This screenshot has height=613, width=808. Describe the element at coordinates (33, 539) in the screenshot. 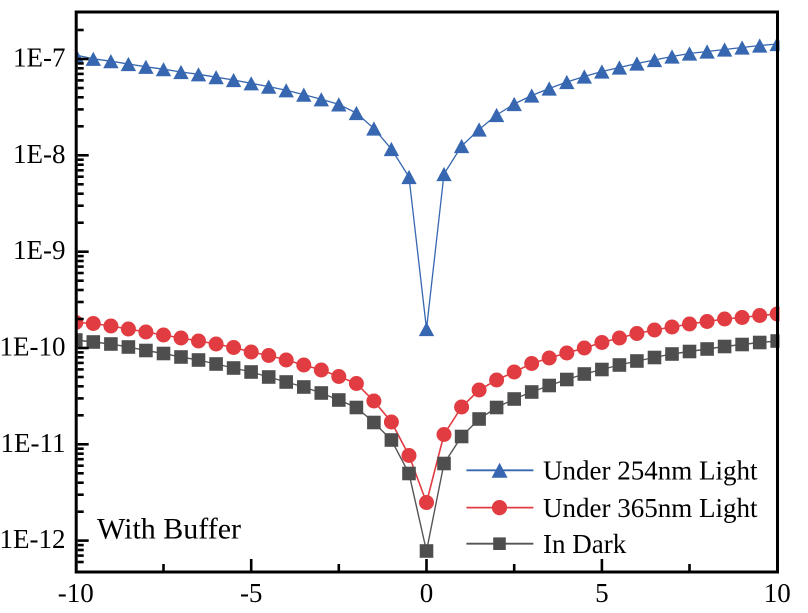

I see `svg-text: 1E-12` at that location.